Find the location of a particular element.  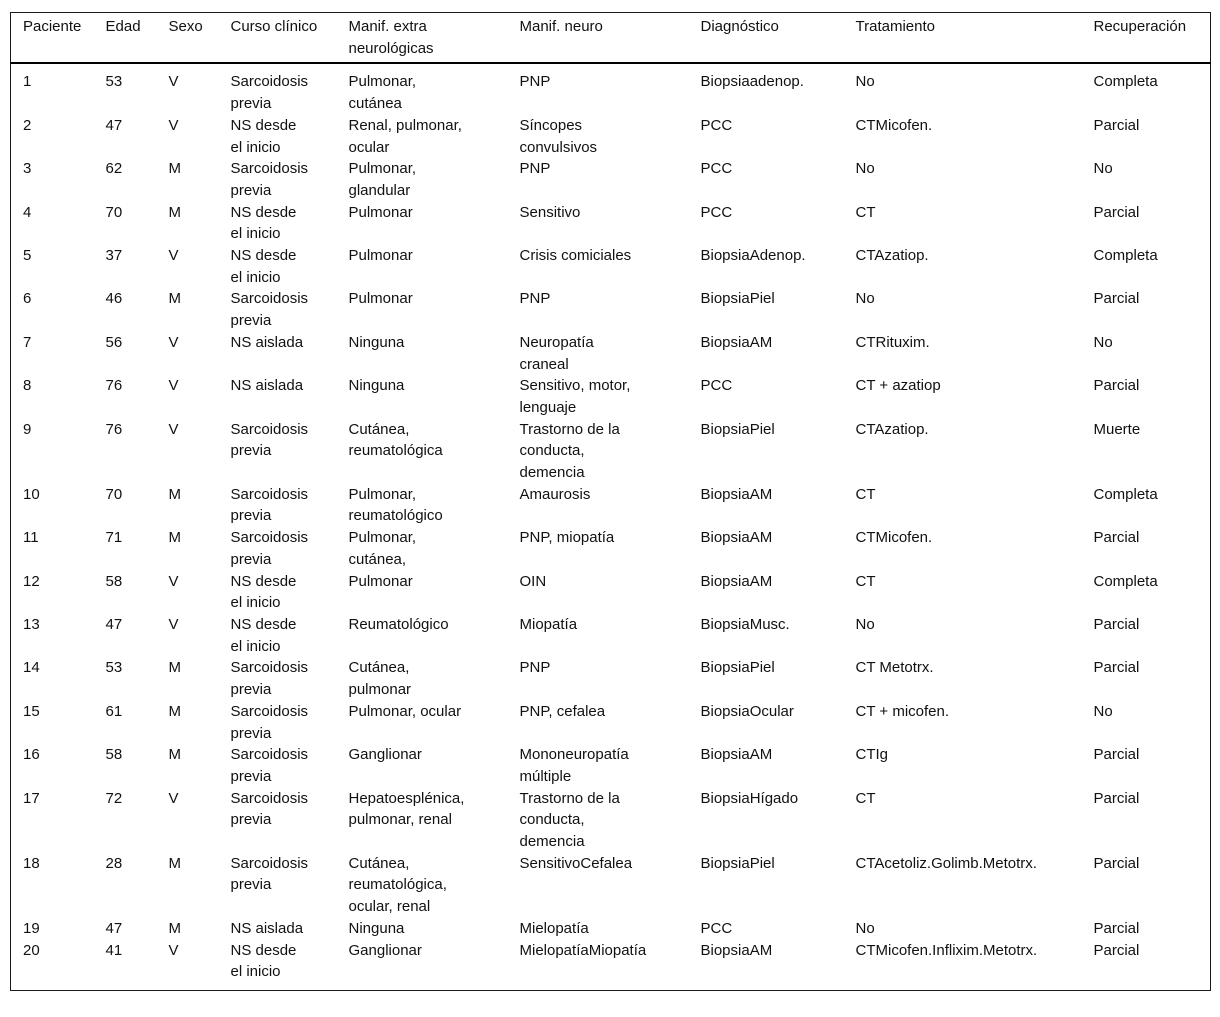

cell-paciente: 5 is located at coordinates (27, 256).